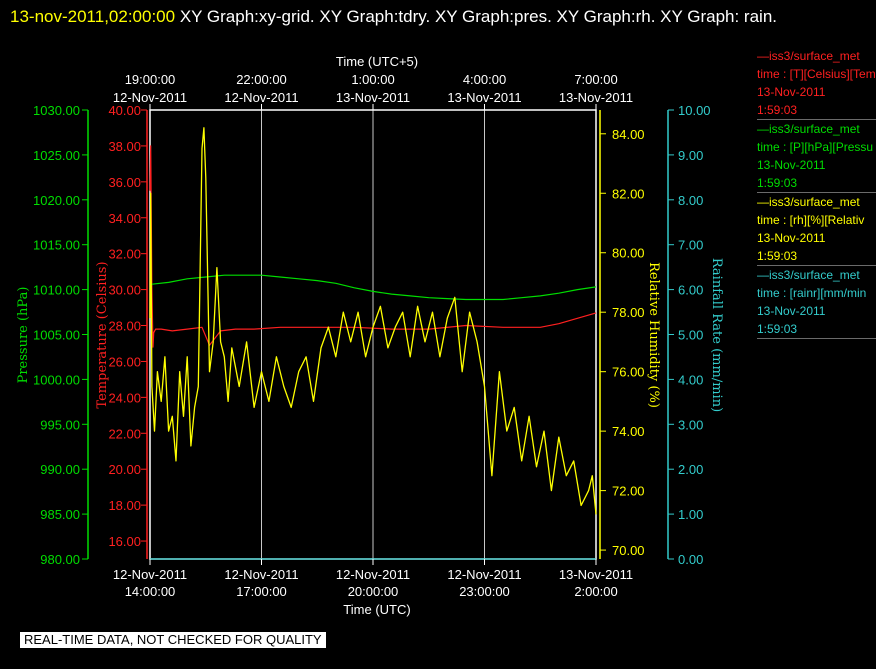 This screenshot has height=669, width=876. Describe the element at coordinates (595, 591) in the screenshot. I see `bottom-tick-time: 2:00:00` at that location.